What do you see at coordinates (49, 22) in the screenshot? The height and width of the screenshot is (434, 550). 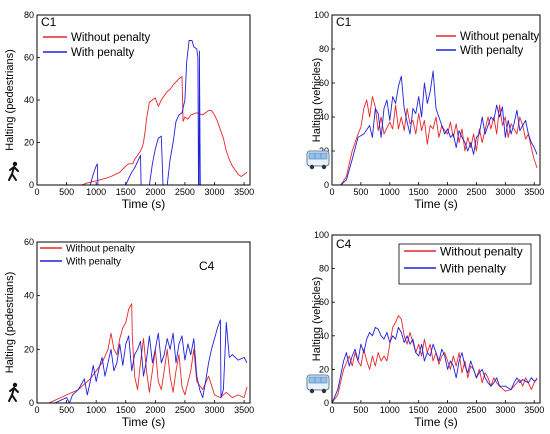 I see `panel-tag: C1` at bounding box center [49, 22].